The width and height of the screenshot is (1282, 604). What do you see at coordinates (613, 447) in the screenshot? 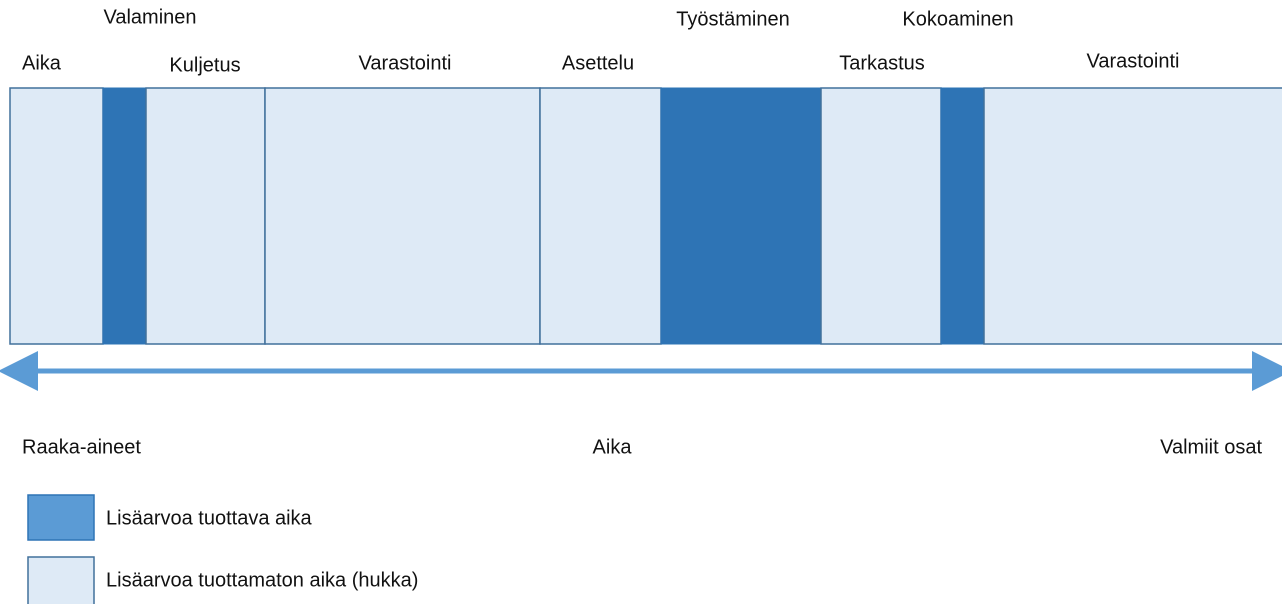
I see `axis-label: Aika` at bounding box center [613, 447].